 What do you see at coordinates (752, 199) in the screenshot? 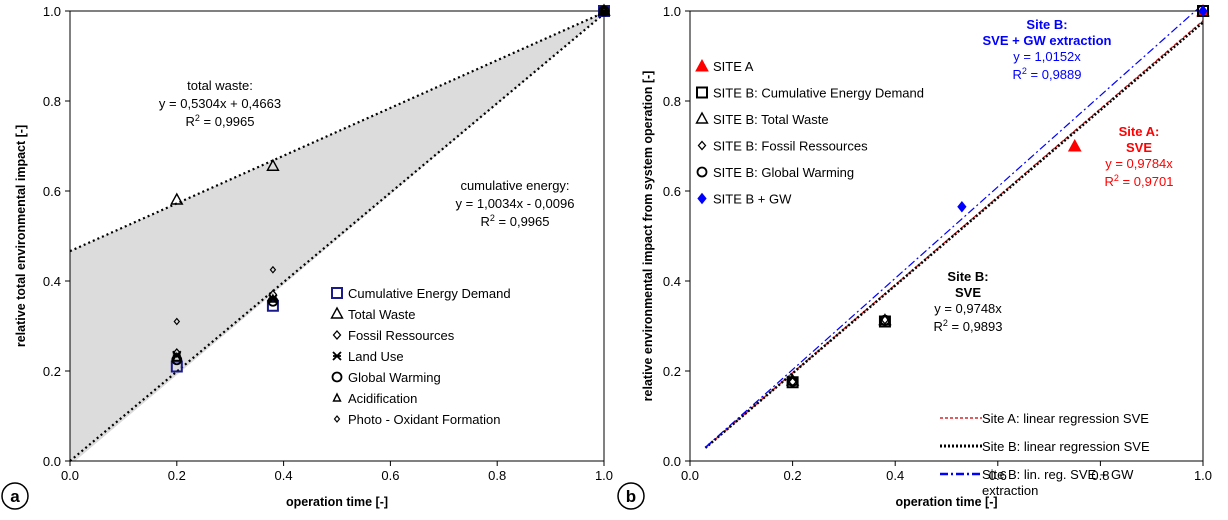
I see `legend-label: SITE B + GW` at bounding box center [752, 199].